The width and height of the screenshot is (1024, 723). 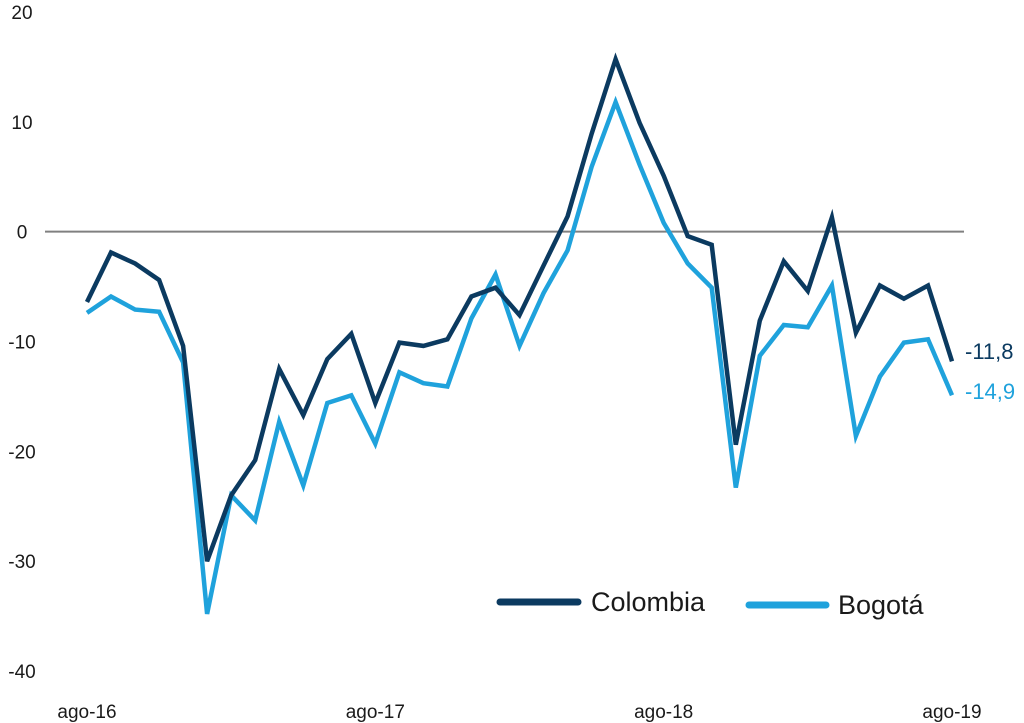 I want to click on x-tick-label: ago-17, so click(x=375, y=712).